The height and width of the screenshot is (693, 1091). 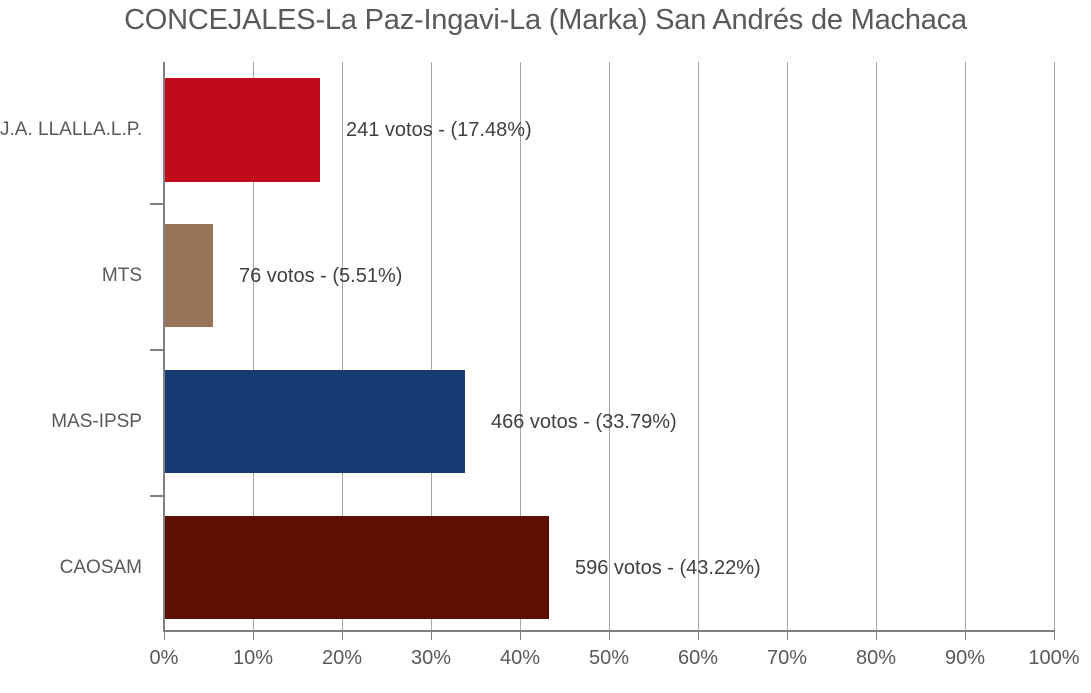 I want to click on x-axis-label-3: 30%, so click(x=431, y=658).